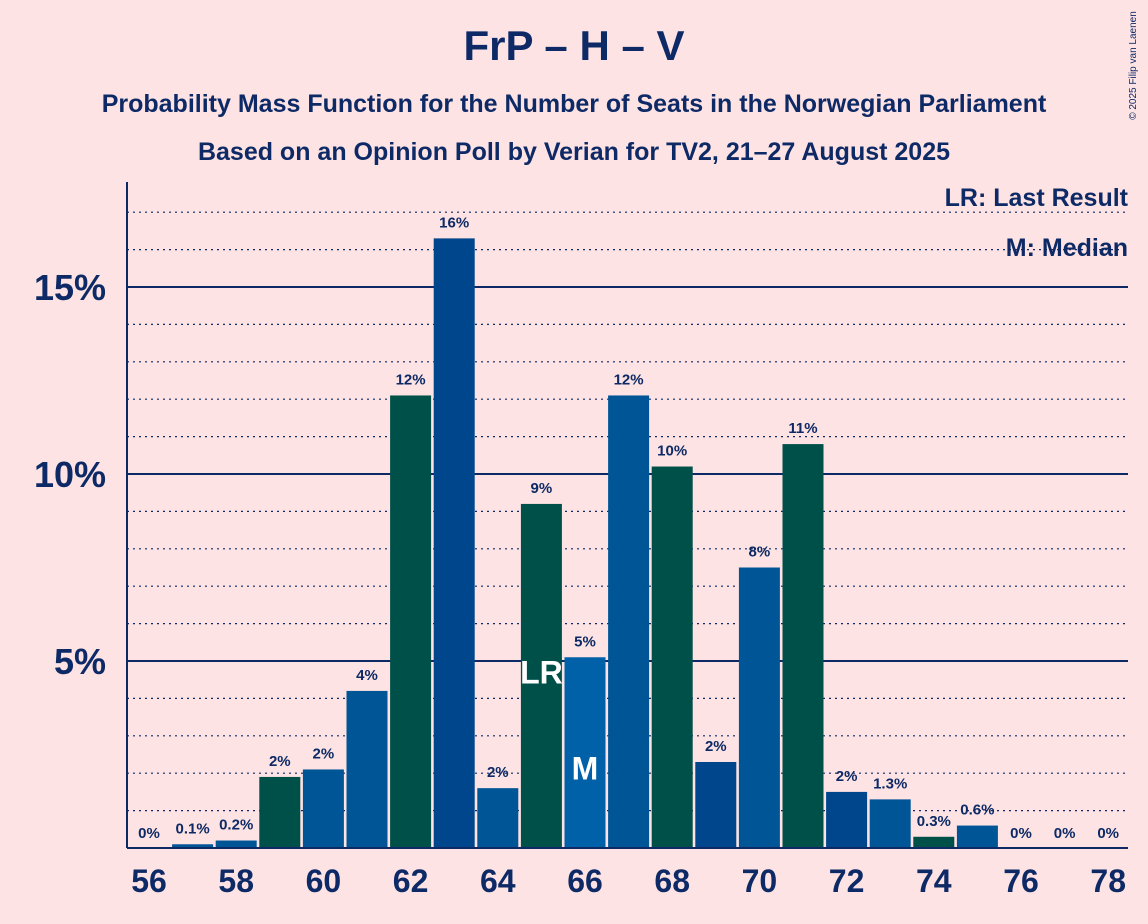 This screenshot has height=924, width=1148. Describe the element at coordinates (1066, 248) in the screenshot. I see `legend-median: M: Median` at that location.